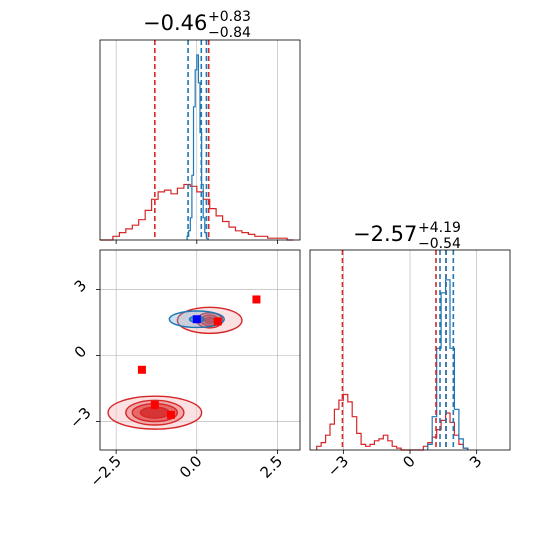 The width and height of the screenshot is (550, 550). Describe the element at coordinates (80, 285) in the screenshot. I see `y-tick-label: 3` at that location.